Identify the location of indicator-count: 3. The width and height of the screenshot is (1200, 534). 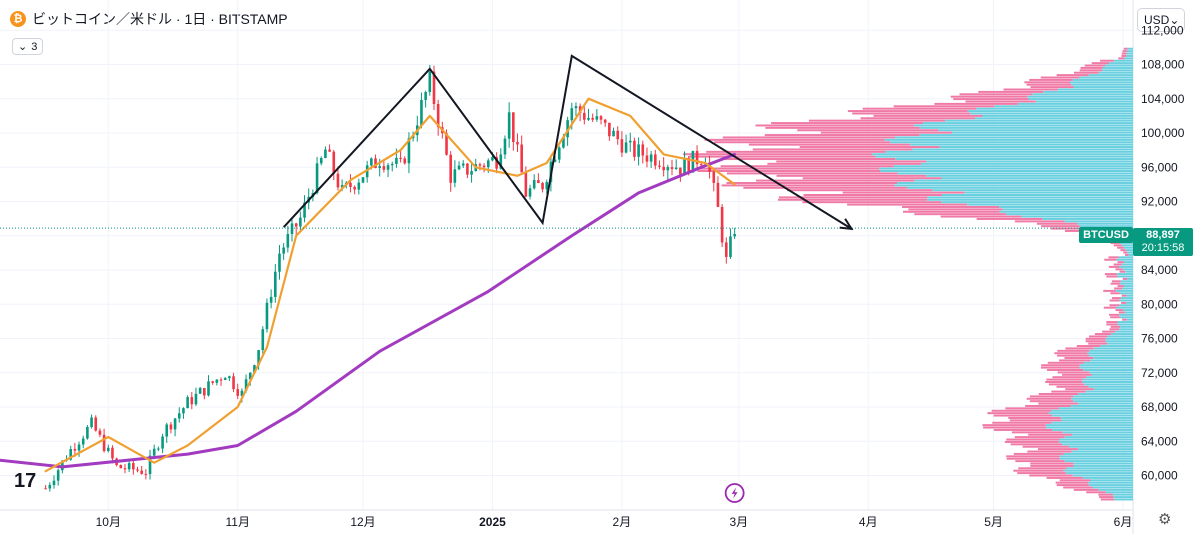
(34, 46).